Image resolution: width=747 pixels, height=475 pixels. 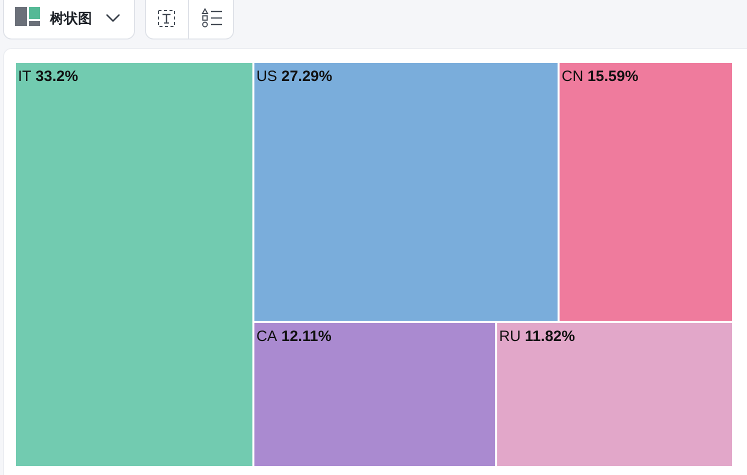 What do you see at coordinates (70, 18) in the screenshot?
I see `text: 树状图` at bounding box center [70, 18].